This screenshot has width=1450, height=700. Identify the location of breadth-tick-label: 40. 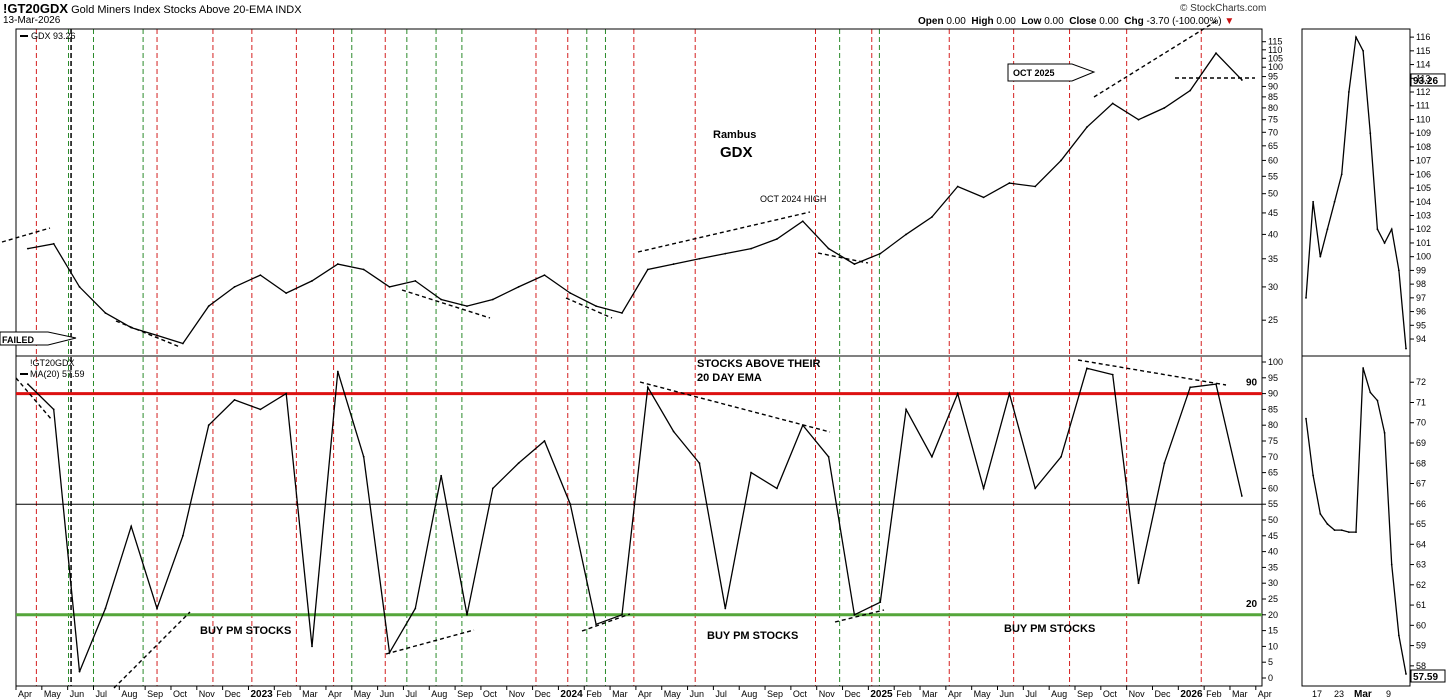
(1273, 552).